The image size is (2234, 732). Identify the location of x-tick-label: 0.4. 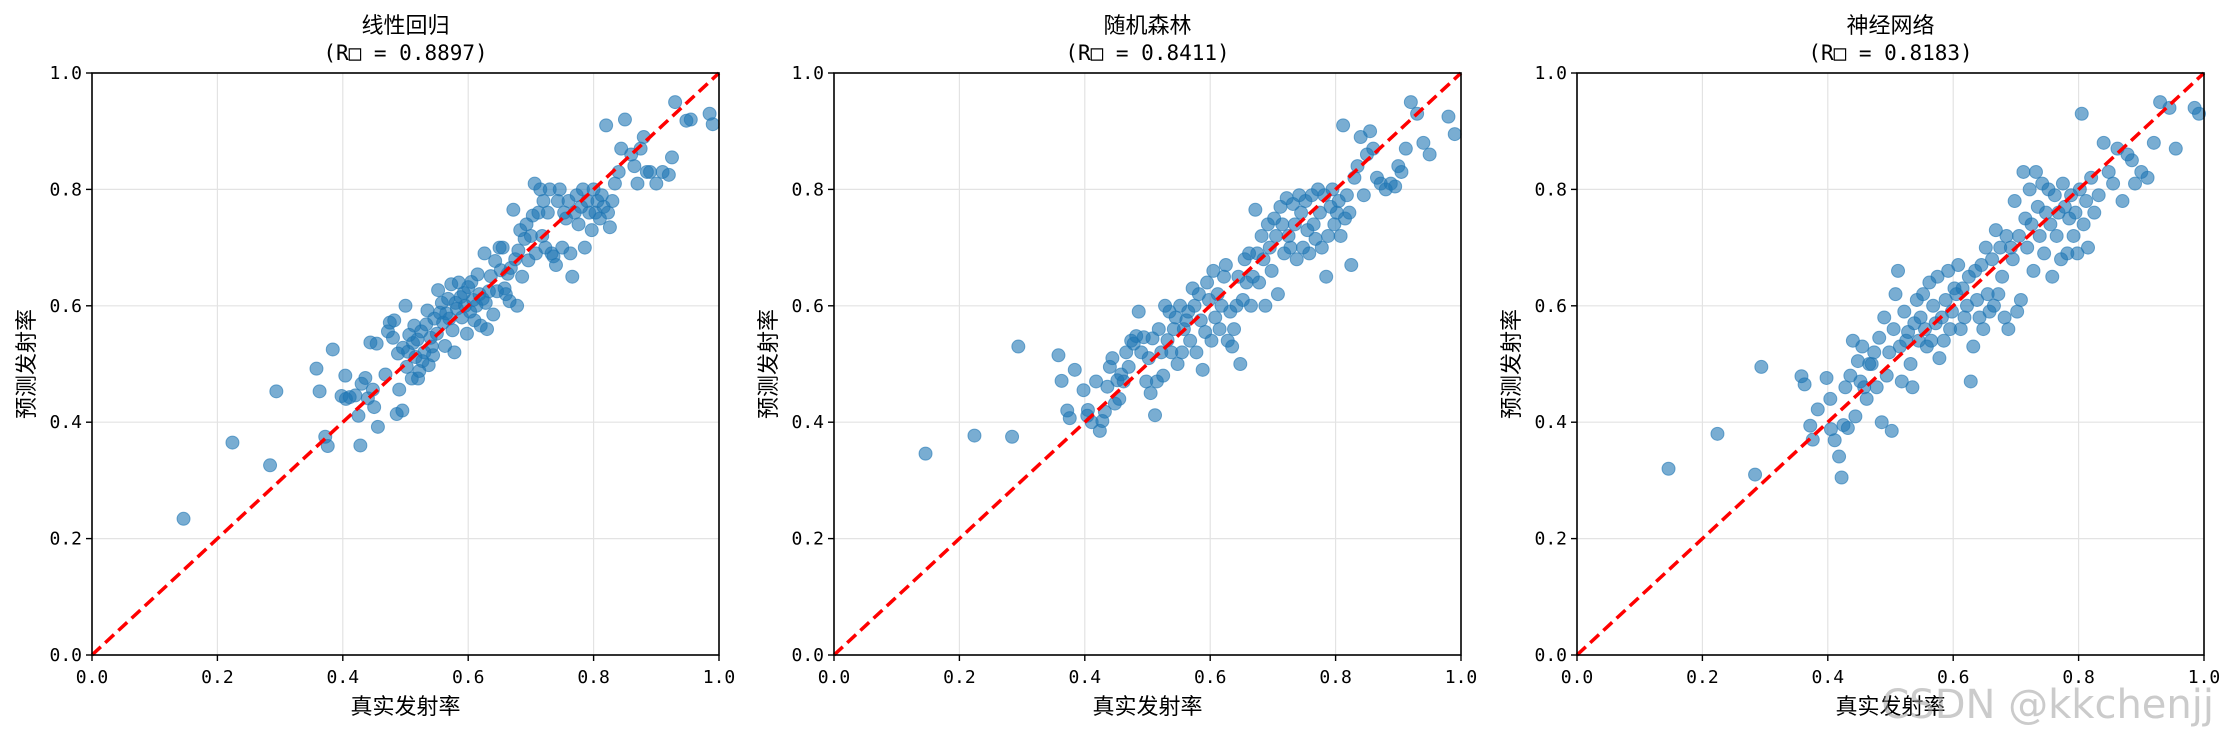
(343, 677).